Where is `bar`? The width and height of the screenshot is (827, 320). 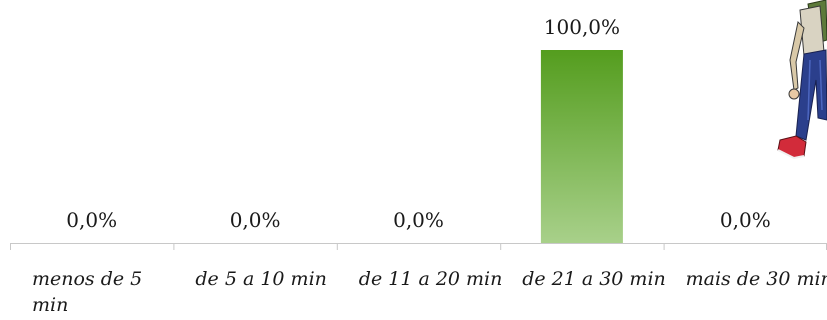 bar is located at coordinates (581, 146).